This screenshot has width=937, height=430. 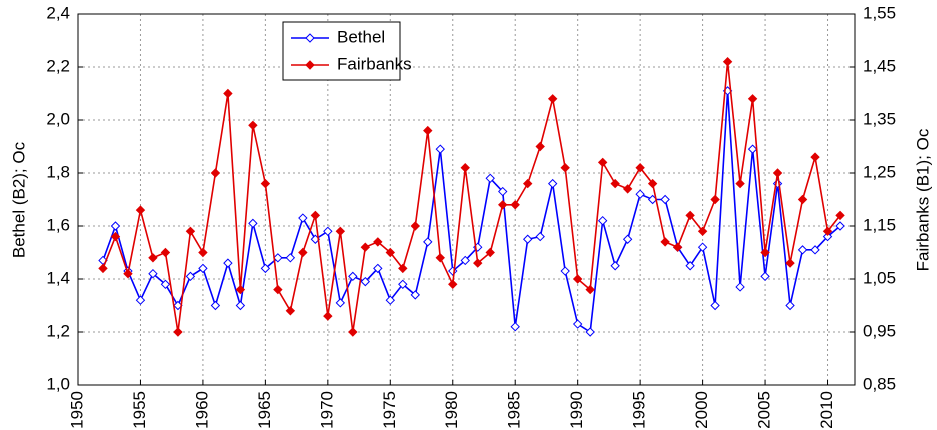 What do you see at coordinates (326, 410) in the screenshot?
I see `x-tick-label: 1970` at bounding box center [326, 410].